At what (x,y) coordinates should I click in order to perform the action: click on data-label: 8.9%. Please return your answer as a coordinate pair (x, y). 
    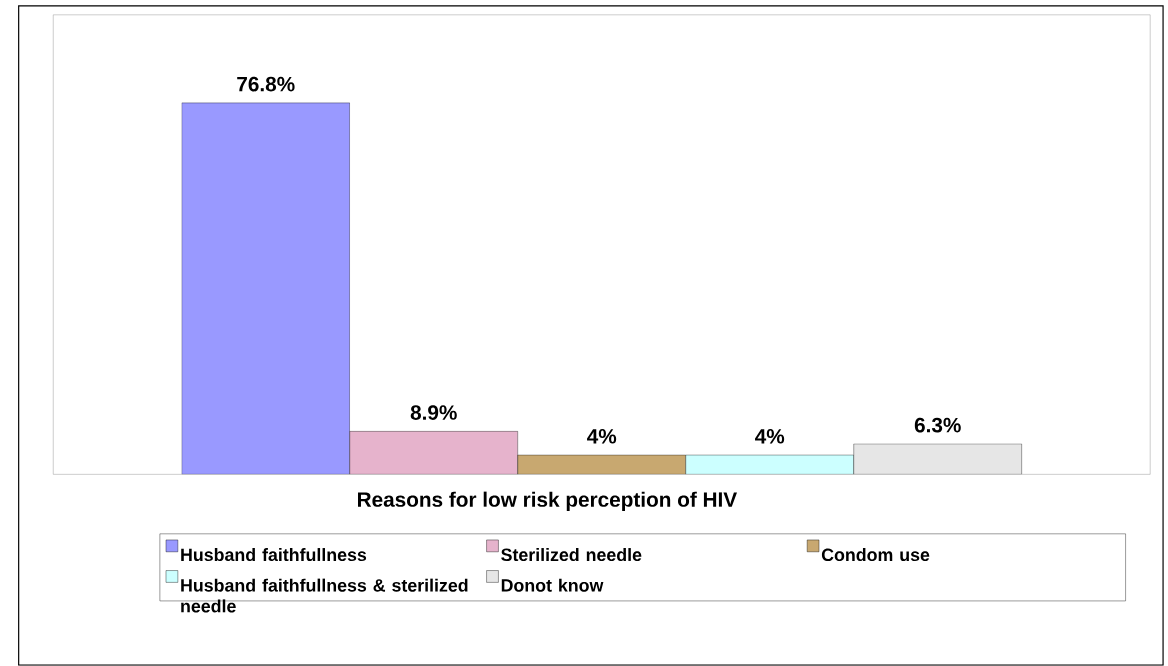
    Looking at the image, I should click on (433, 413).